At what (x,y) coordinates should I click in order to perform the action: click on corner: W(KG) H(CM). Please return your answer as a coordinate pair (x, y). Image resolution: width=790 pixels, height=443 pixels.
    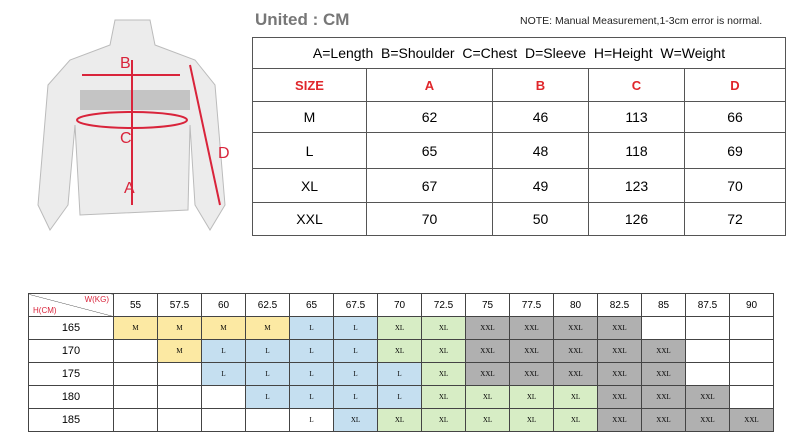
    Looking at the image, I should click on (71, 305).